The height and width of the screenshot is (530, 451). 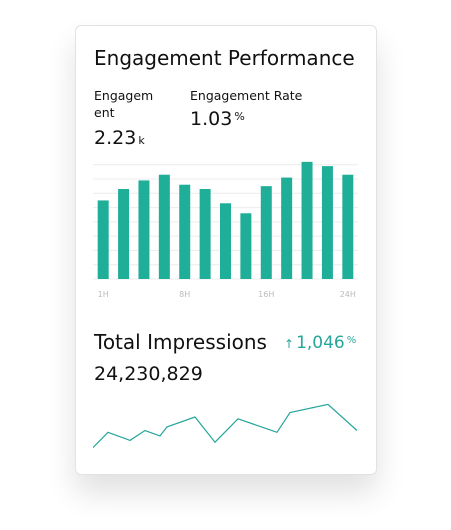 What do you see at coordinates (246, 95) in the screenshot?
I see `metric-label: Engagement Rate` at bounding box center [246, 95].